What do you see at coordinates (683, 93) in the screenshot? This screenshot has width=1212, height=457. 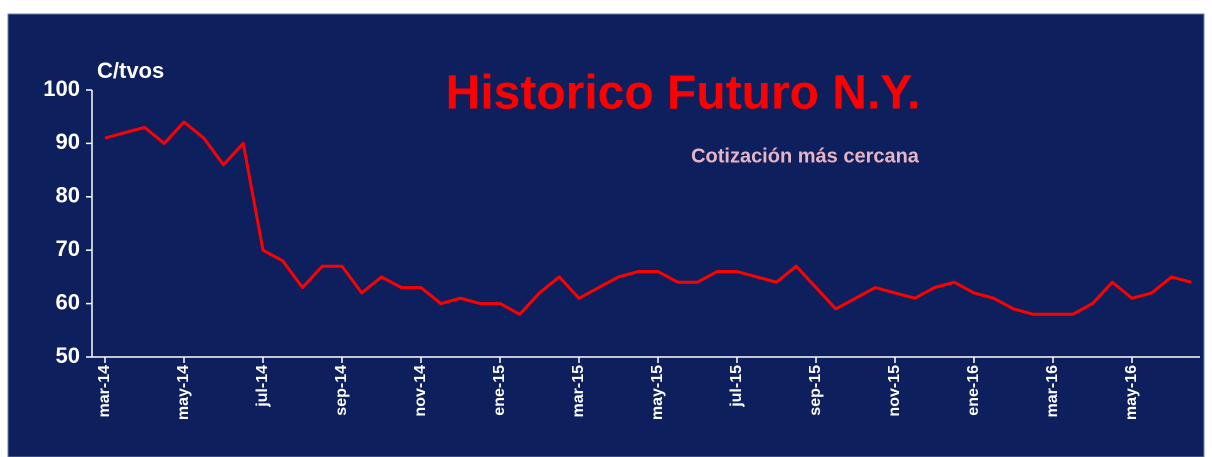 I see `chart-title: Historico Futuro N.Y.` at bounding box center [683, 93].